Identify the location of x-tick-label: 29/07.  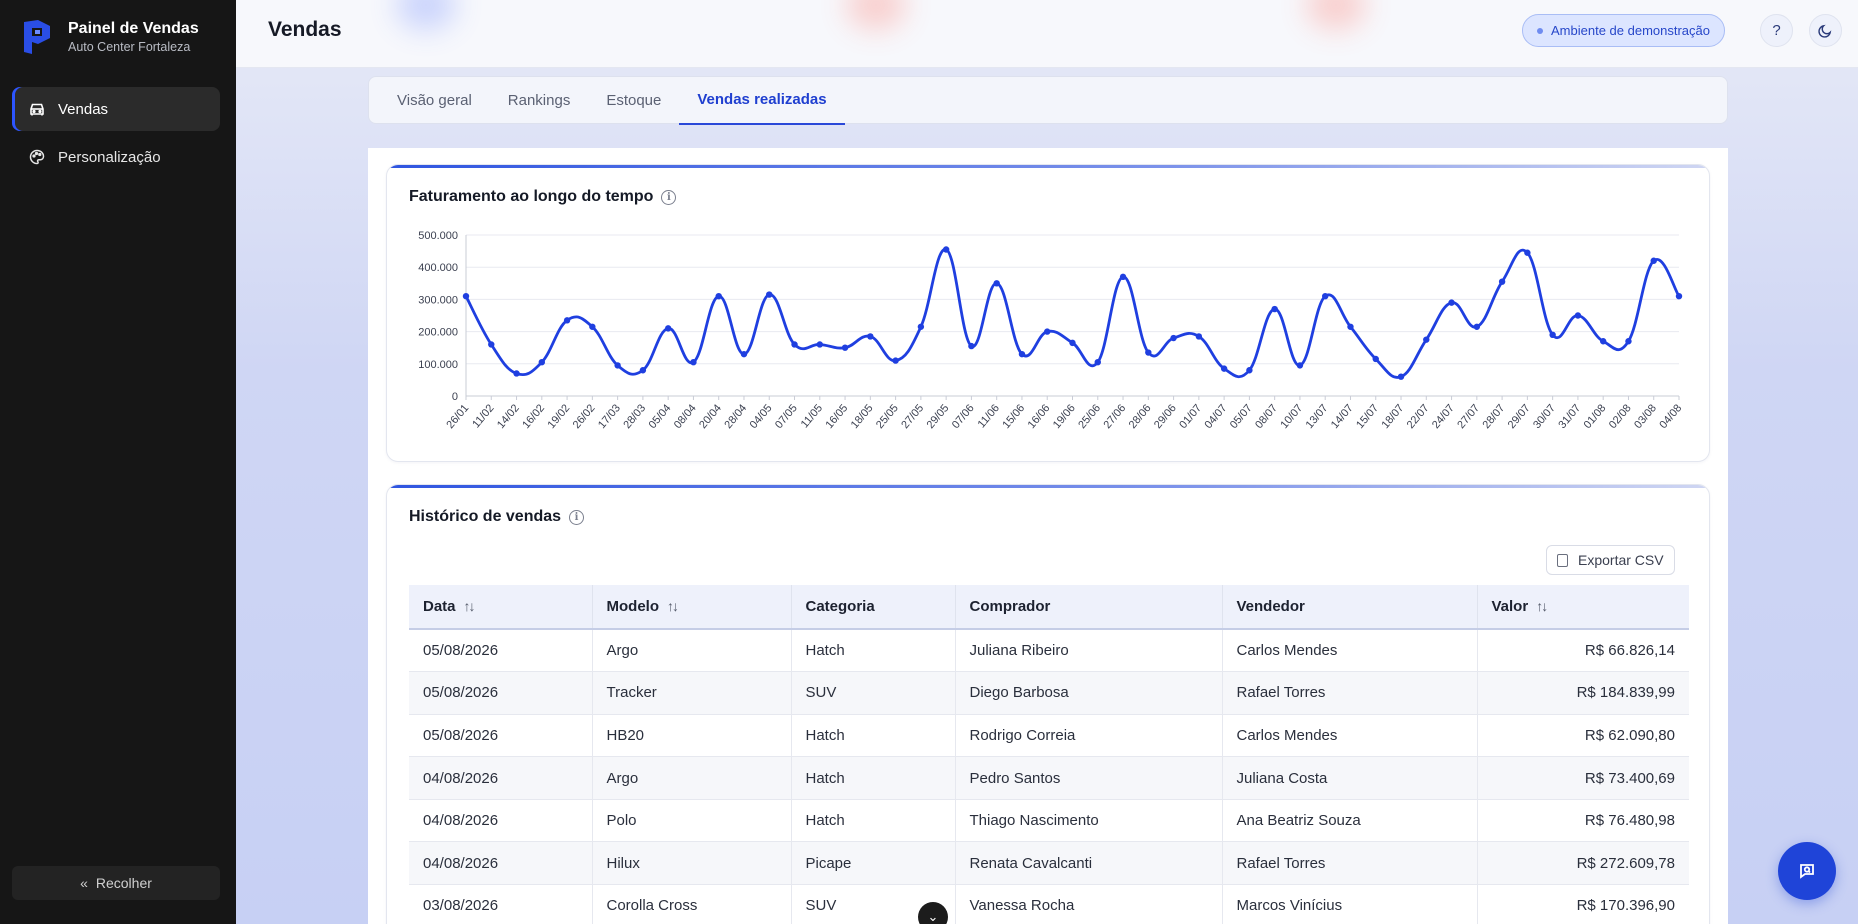
(1519, 416).